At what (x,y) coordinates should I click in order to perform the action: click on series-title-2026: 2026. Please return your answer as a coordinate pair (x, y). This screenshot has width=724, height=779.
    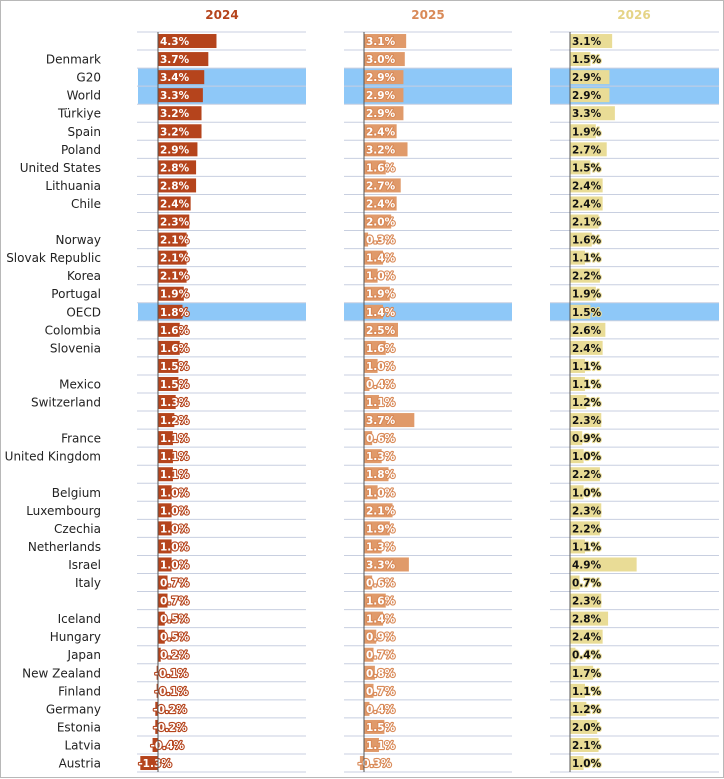
    Looking at the image, I should click on (633, 15).